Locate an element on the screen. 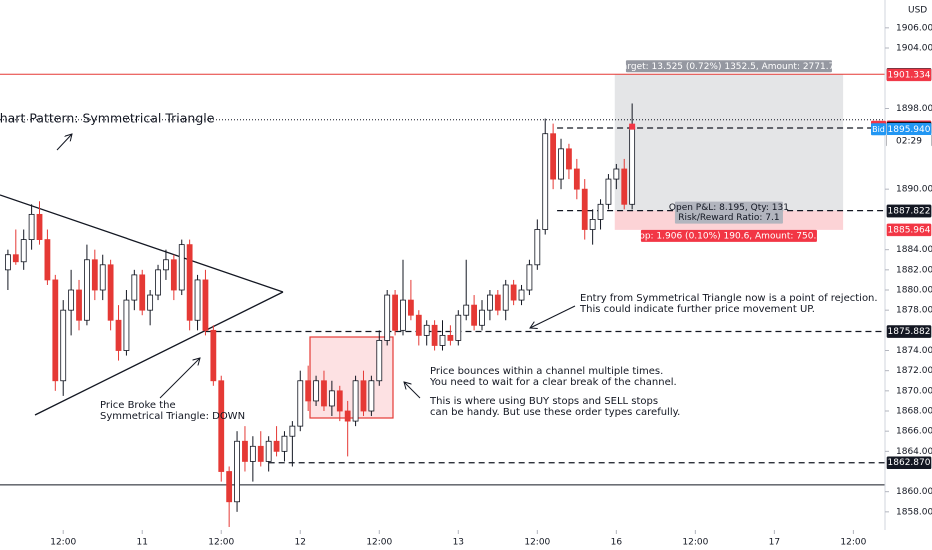  stop-label-bg is located at coordinates (728, 235).